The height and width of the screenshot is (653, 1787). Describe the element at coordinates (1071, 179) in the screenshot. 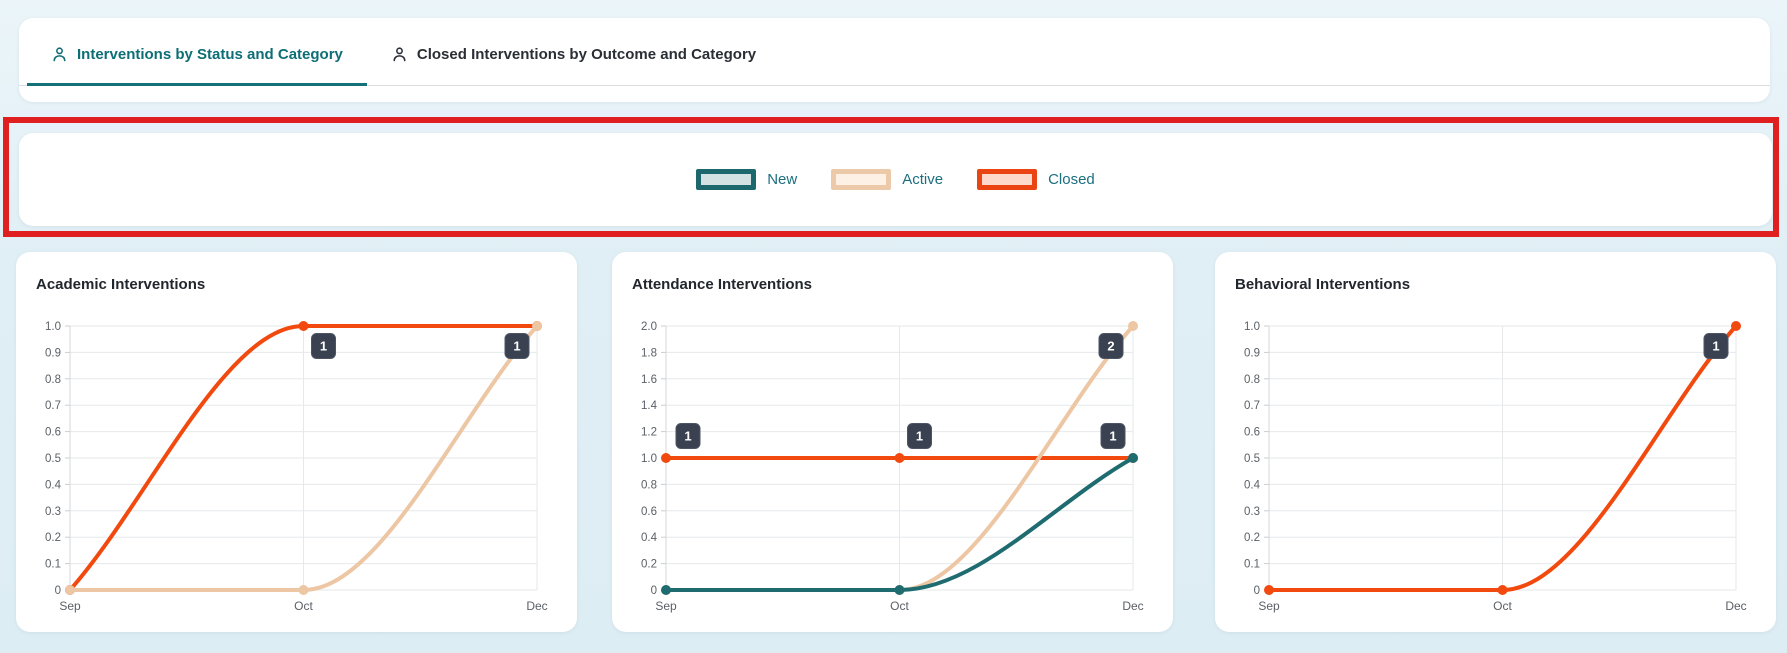

I see `legend-label: Closed` at that location.